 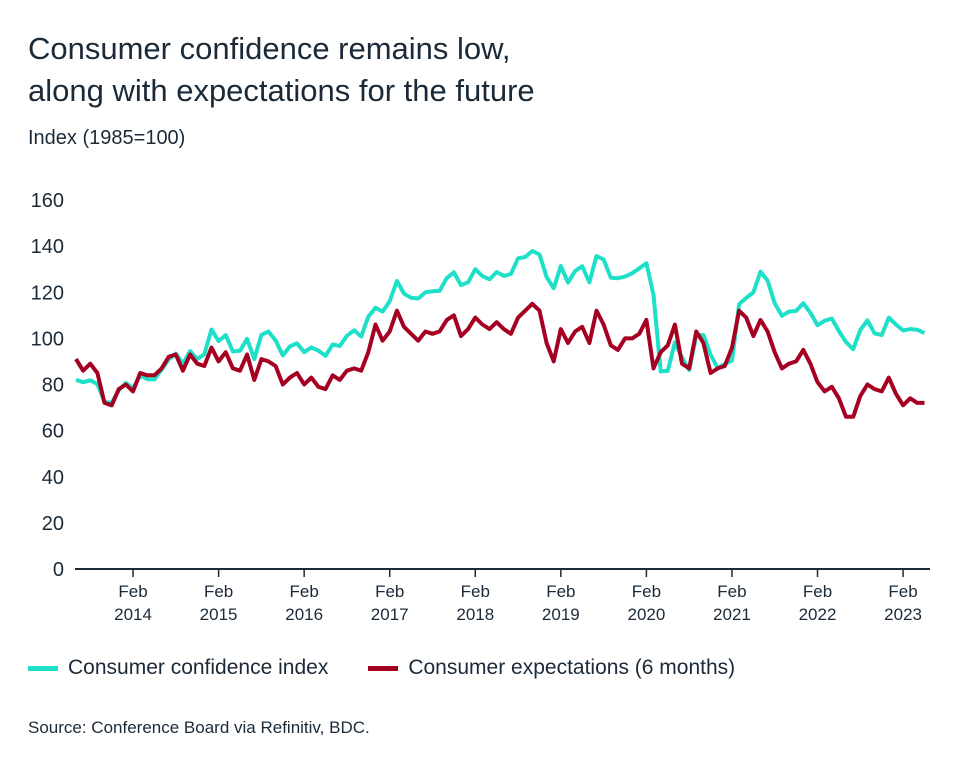 I want to click on title-line-2: along with expectations for the future, so click(x=281, y=90).